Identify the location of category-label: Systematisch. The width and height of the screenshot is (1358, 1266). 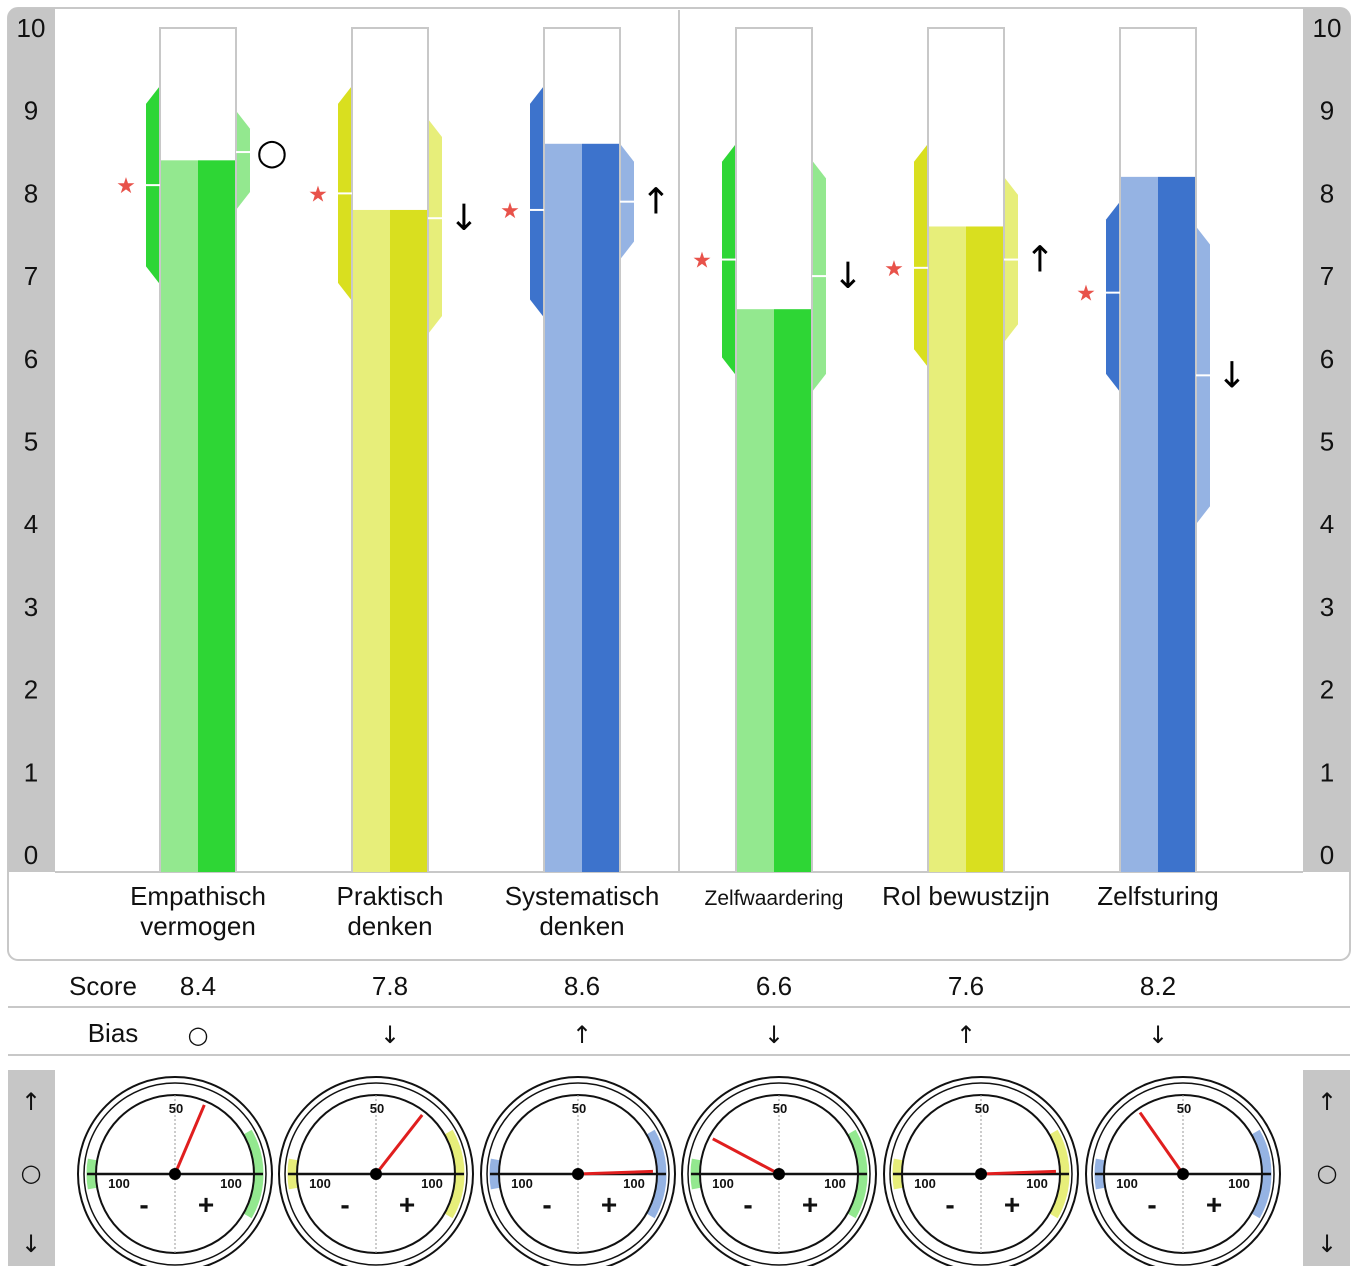
(582, 896).